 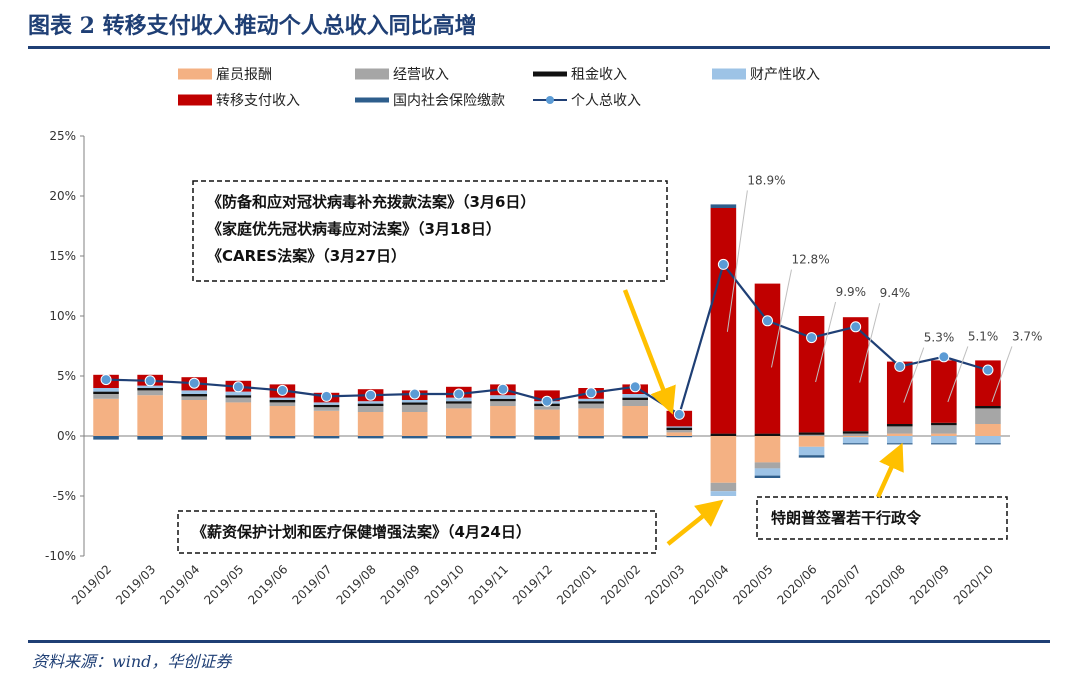 I want to click on x-tick-label: 2020/01, so click(x=576, y=584).